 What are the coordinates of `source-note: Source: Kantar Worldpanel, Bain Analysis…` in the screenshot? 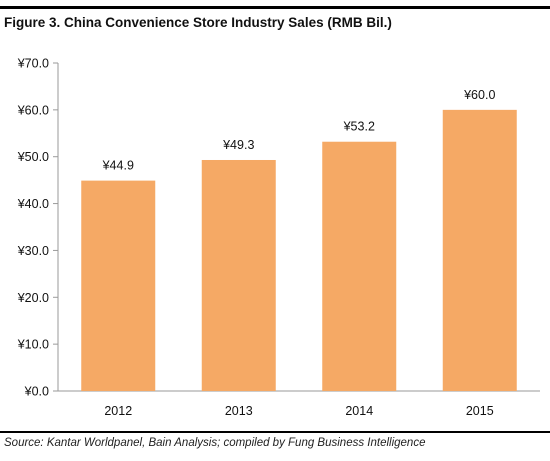 It's located at (215, 443).